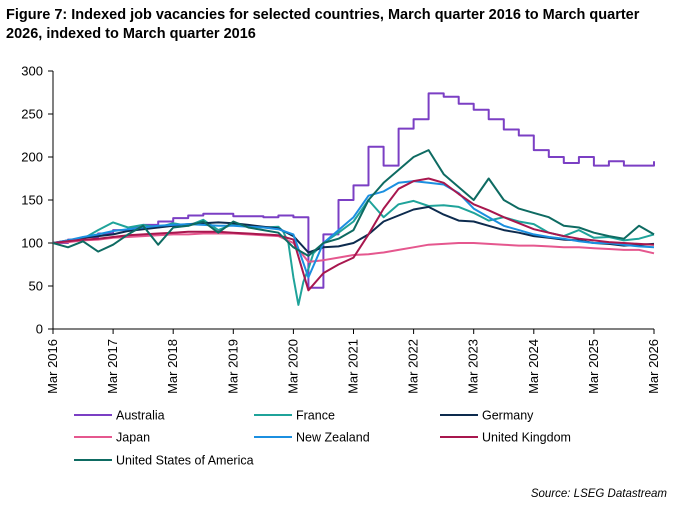  Describe the element at coordinates (39, 329) in the screenshot. I see `y-tick-label: 0` at that location.